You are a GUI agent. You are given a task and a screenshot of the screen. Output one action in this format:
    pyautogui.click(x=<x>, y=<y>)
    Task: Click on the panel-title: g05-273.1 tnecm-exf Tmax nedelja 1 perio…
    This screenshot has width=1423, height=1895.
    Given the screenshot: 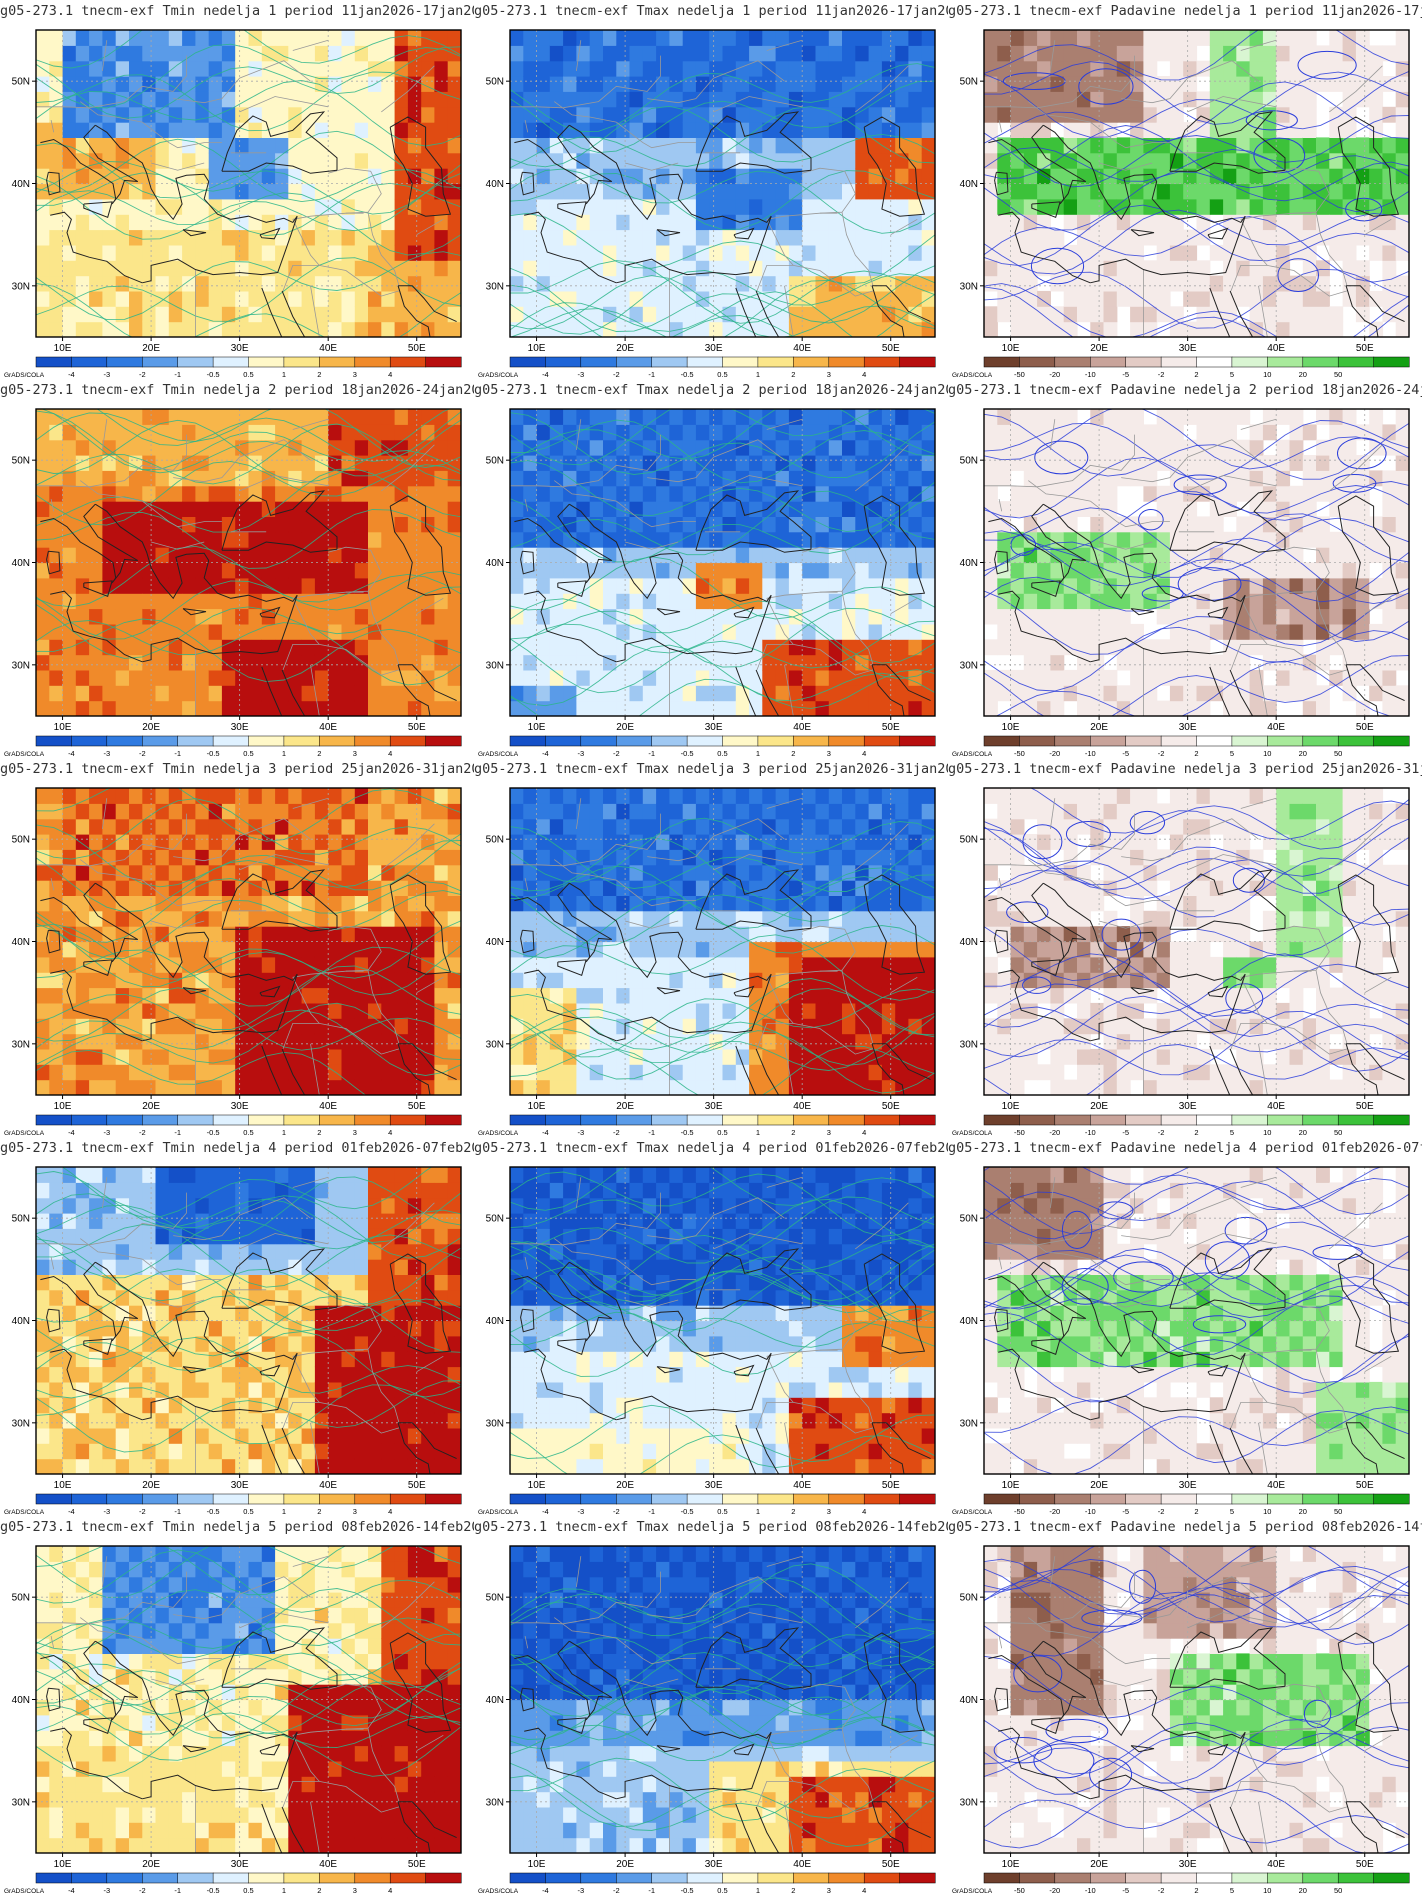 What is the action you would take?
    pyautogui.click(x=711, y=11)
    